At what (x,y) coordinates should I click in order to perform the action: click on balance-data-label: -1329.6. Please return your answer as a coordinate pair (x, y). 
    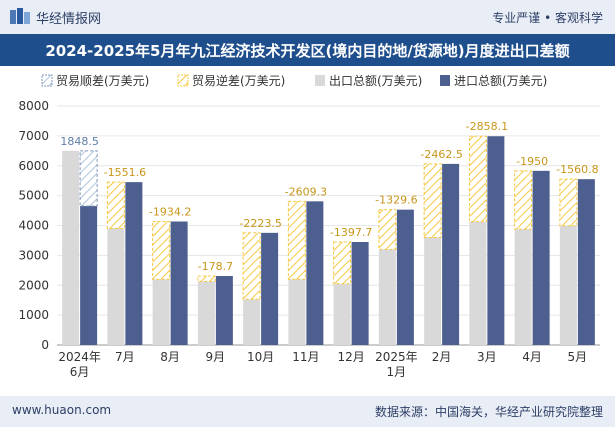
    Looking at the image, I should click on (396, 200).